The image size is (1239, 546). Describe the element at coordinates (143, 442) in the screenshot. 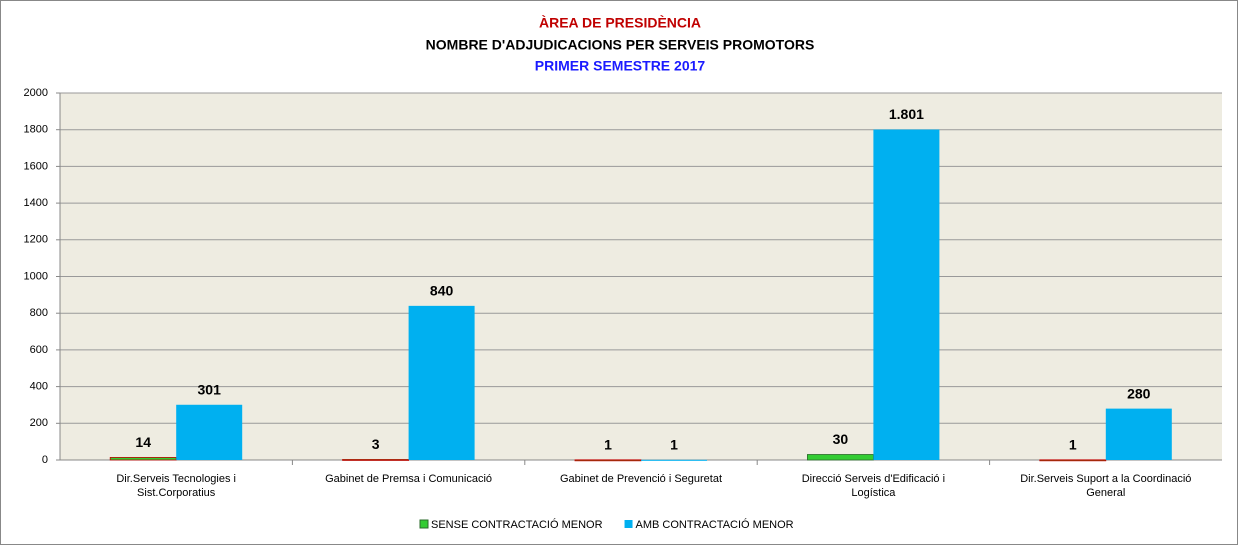

I see `data-label: 14` at that location.